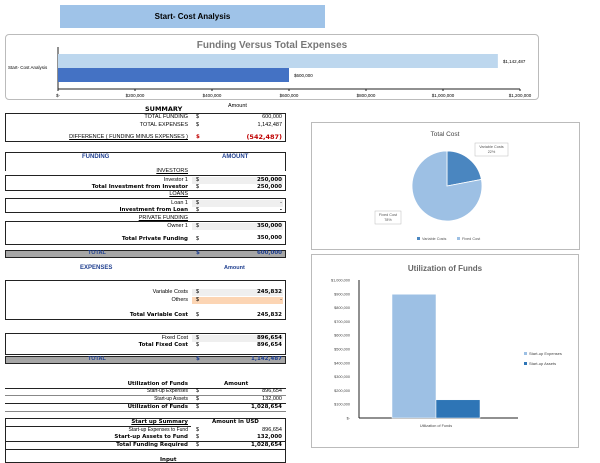  What do you see at coordinates (269, 338) in the screenshot?
I see `fixed-cost-value: 896,654` at bounding box center [269, 338].